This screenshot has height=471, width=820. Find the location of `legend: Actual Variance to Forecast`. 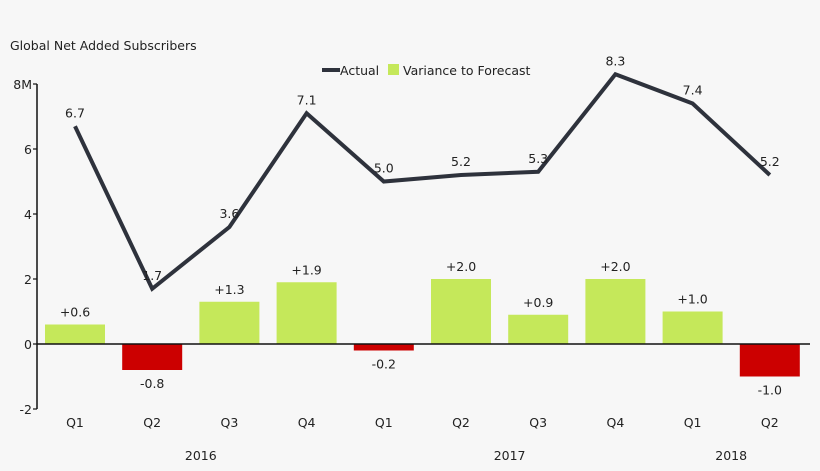

legend: Actual Variance to Forecast is located at coordinates (426, 70).